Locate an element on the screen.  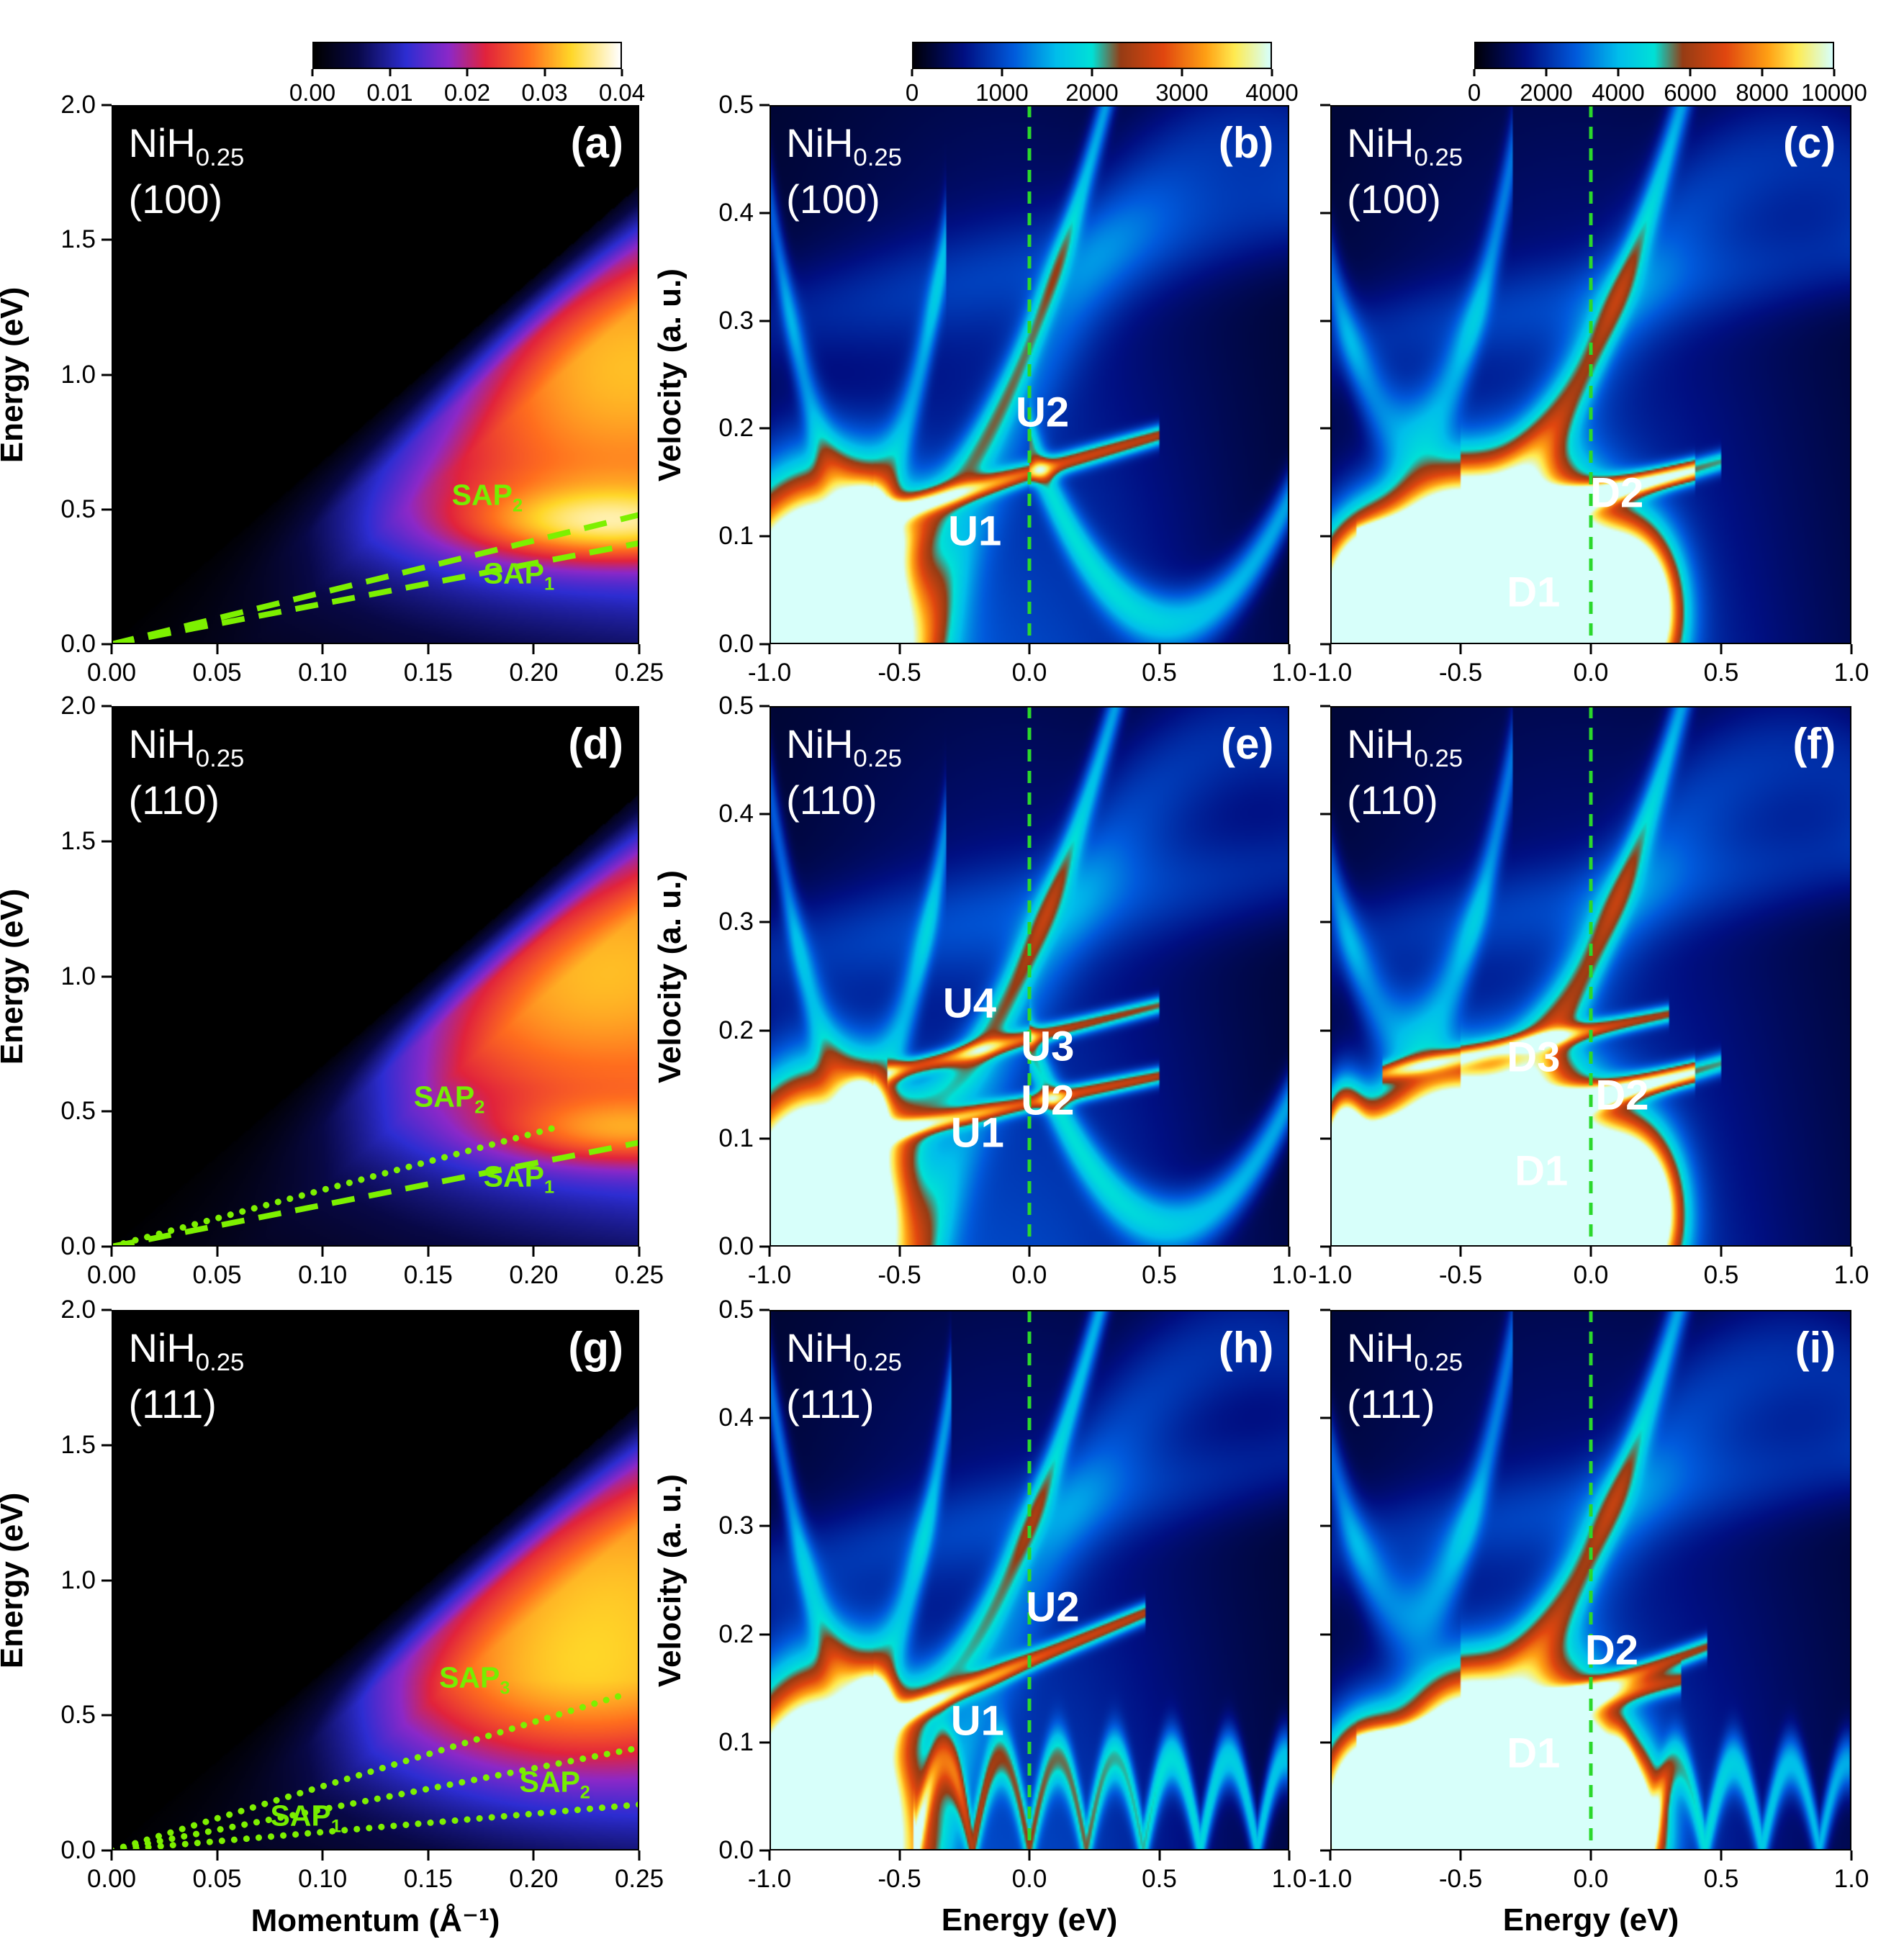
x-tick-label: 1.0 is located at coordinates (1851, 1879).